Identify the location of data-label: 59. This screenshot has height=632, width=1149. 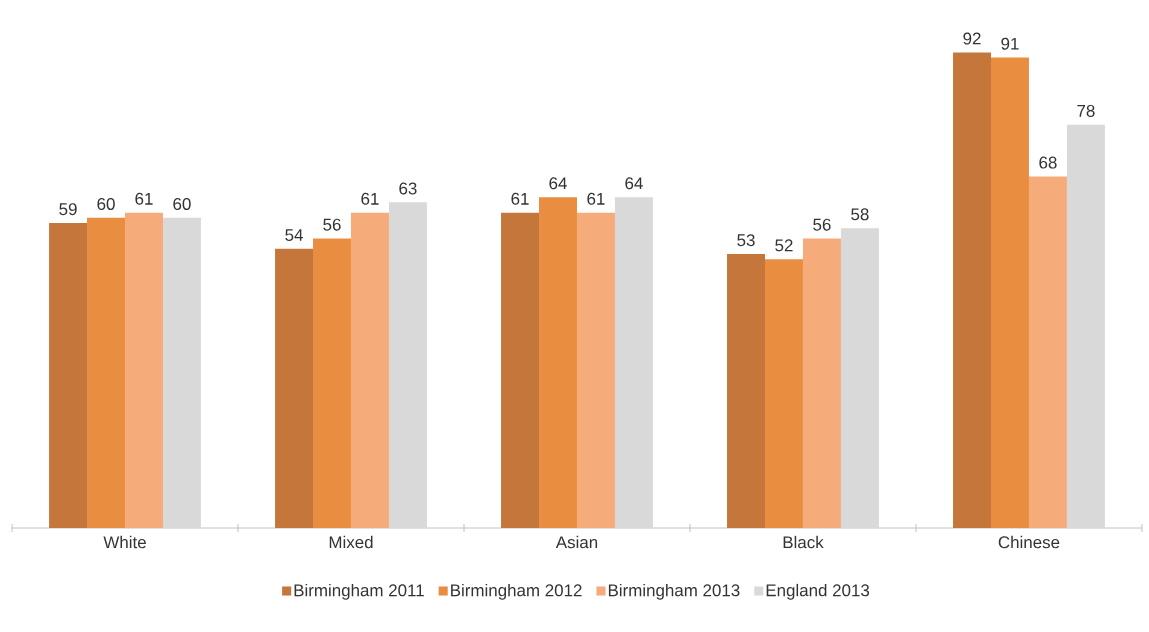
(68, 209).